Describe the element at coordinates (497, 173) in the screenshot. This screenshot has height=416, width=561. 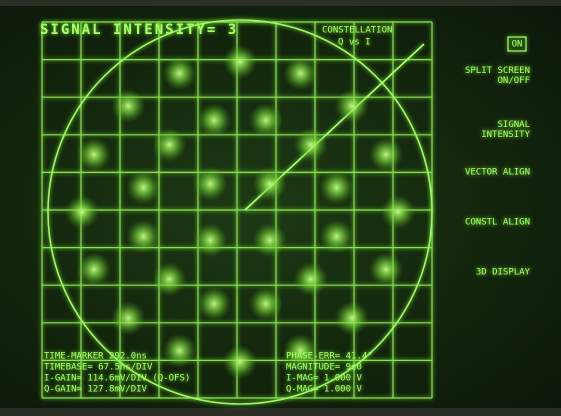
I see `softkey-label: VECTOR ALIGN` at that location.